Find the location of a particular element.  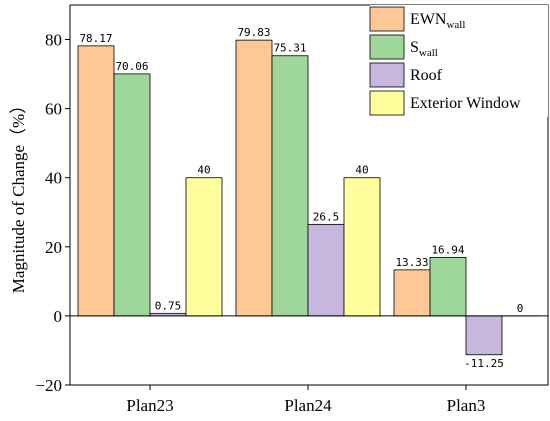

data-label: 70.06 is located at coordinates (131, 66).